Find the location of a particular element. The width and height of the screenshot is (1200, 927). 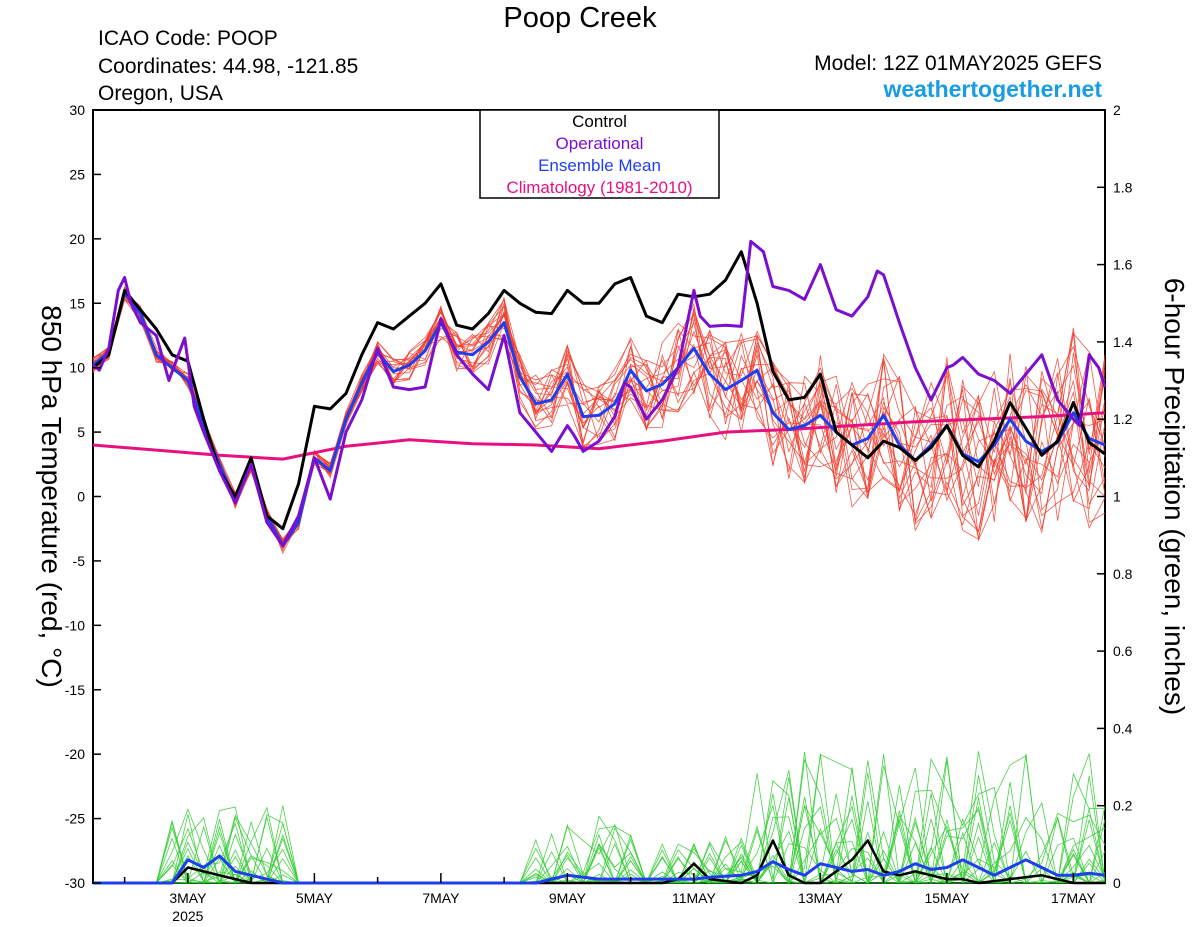

x-tick-label: 11MAY is located at coordinates (694, 898).